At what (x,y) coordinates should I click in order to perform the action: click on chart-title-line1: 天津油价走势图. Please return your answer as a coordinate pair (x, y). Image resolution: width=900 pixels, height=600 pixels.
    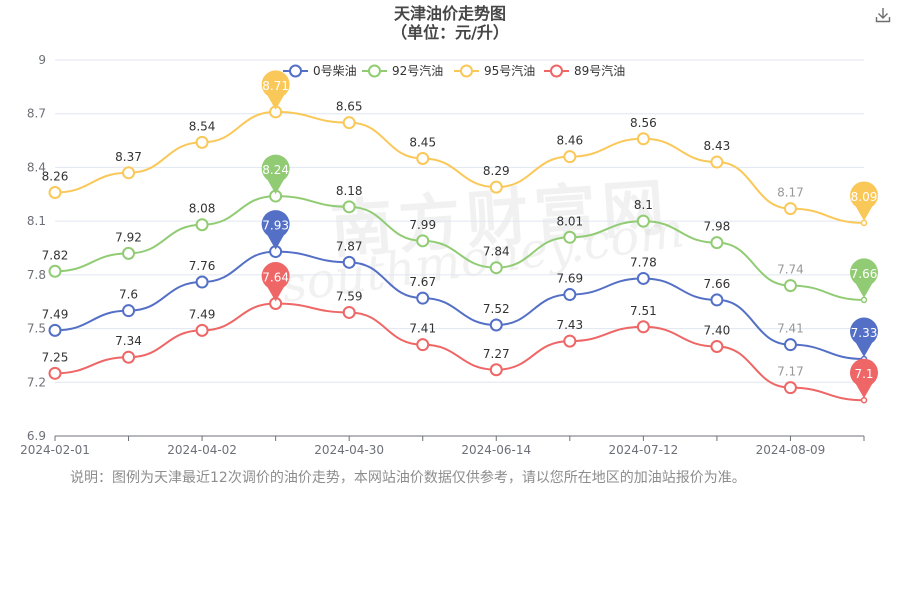
    Looking at the image, I should click on (449, 13).